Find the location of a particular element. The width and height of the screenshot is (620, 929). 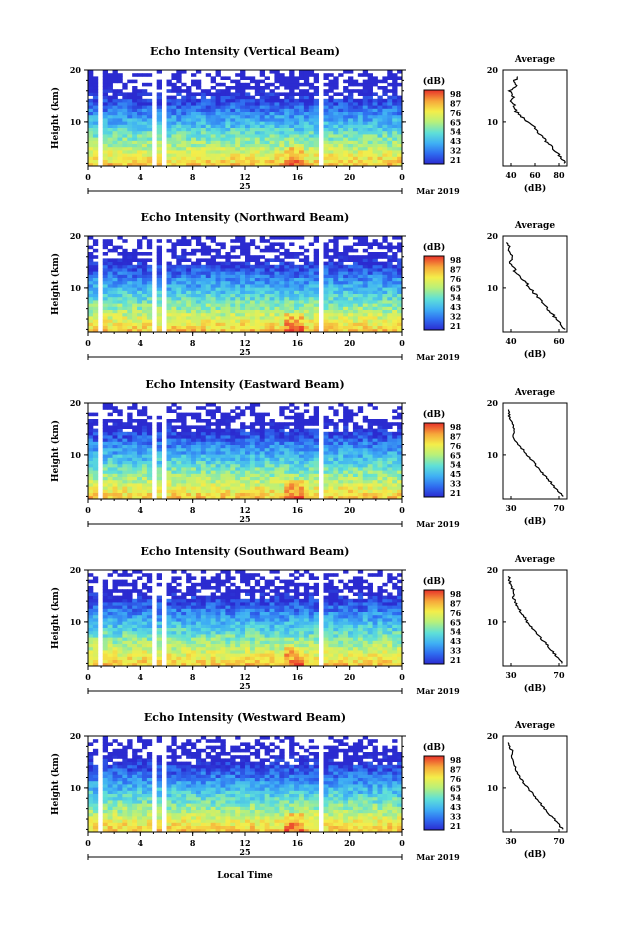

bottom-xlabel: Local Time is located at coordinates (245, 876).